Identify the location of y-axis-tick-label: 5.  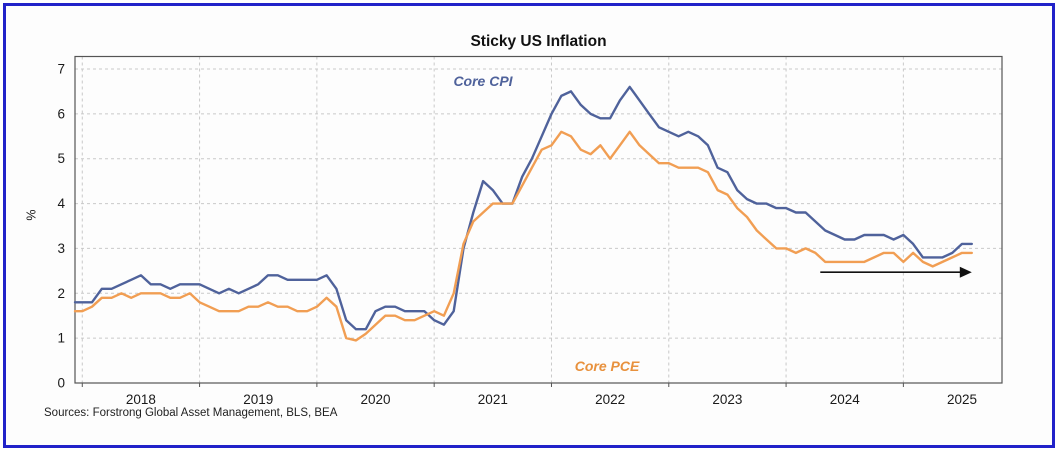
(61, 158).